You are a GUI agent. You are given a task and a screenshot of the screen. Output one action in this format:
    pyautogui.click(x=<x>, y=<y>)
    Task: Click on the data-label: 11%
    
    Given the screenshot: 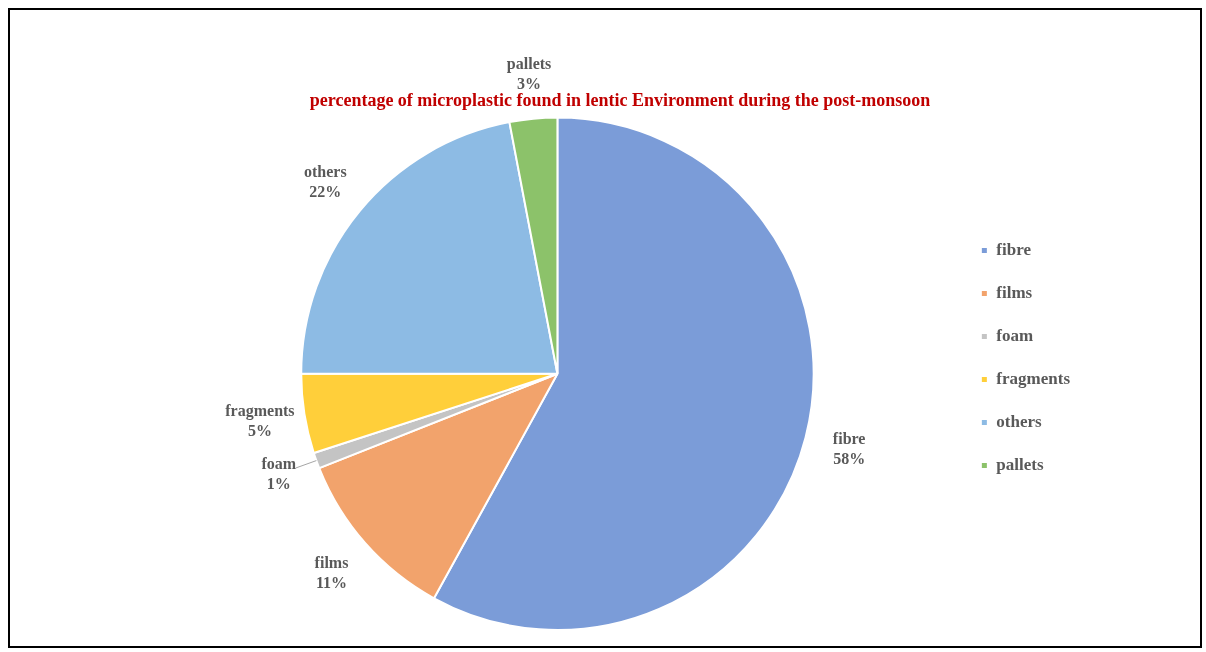 What is the action you would take?
    pyautogui.click(x=331, y=582)
    